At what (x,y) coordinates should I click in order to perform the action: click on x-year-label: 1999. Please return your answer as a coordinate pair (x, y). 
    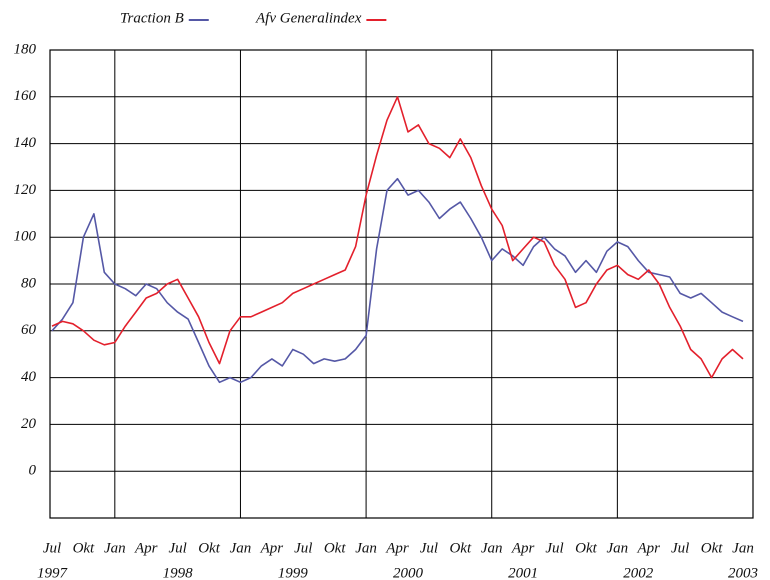
    Looking at the image, I should click on (293, 572).